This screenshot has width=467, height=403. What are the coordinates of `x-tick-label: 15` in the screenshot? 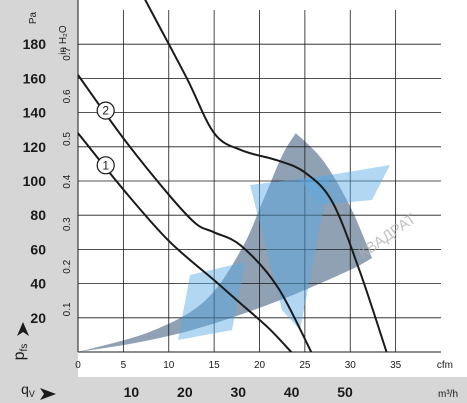 It's located at (215, 365).